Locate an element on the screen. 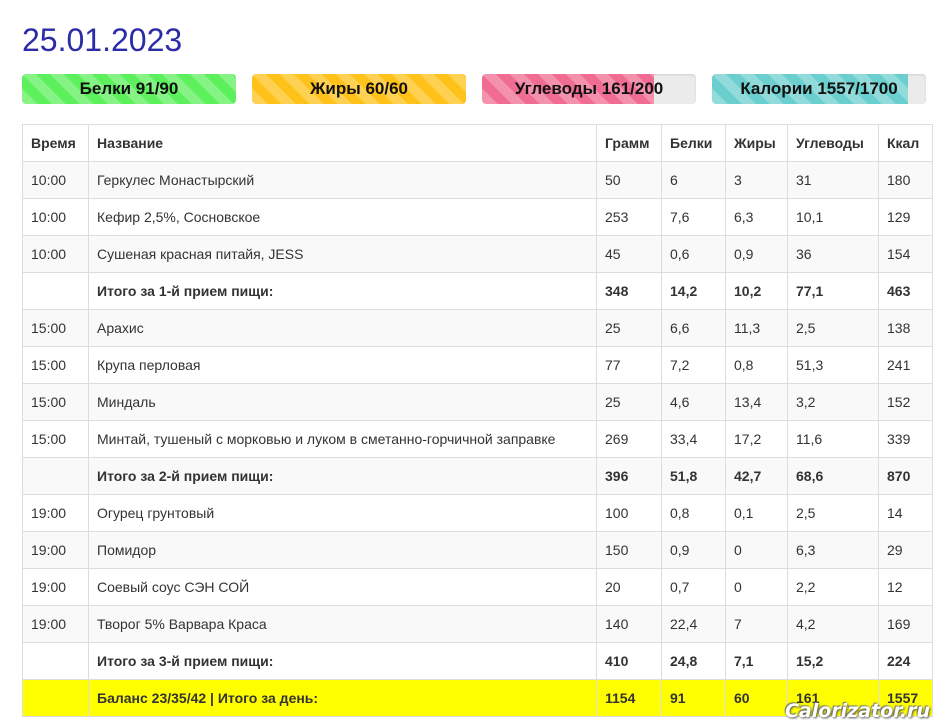 The image size is (950, 727). cell-name: Помидор is located at coordinates (342, 550).